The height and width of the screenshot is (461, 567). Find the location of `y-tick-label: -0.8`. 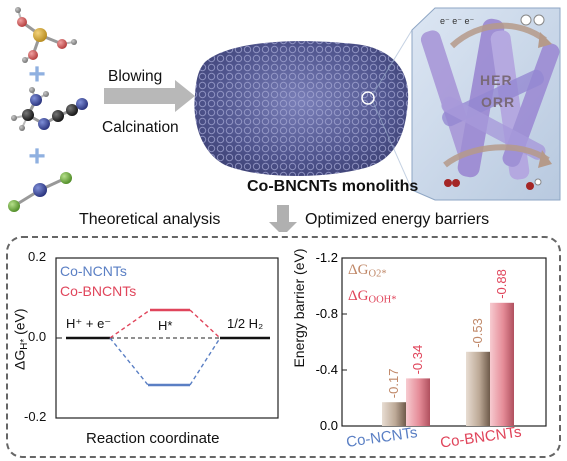

y-tick-label: -0.8 is located at coordinates (327, 313).